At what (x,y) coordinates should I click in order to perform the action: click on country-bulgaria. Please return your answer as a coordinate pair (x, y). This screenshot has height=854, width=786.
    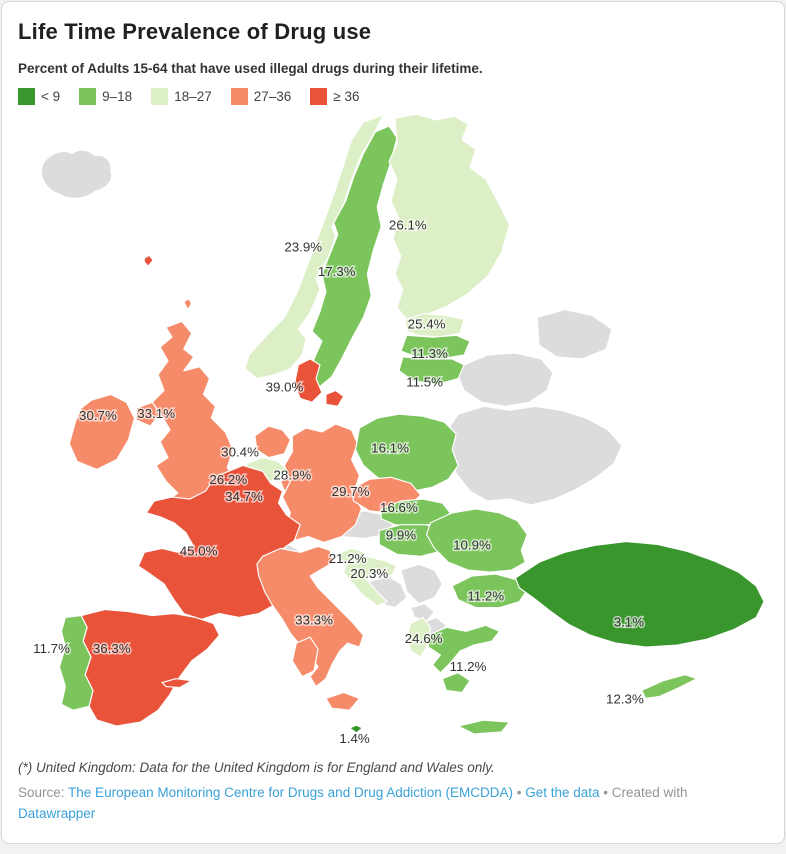
    Looking at the image, I should click on (489, 591).